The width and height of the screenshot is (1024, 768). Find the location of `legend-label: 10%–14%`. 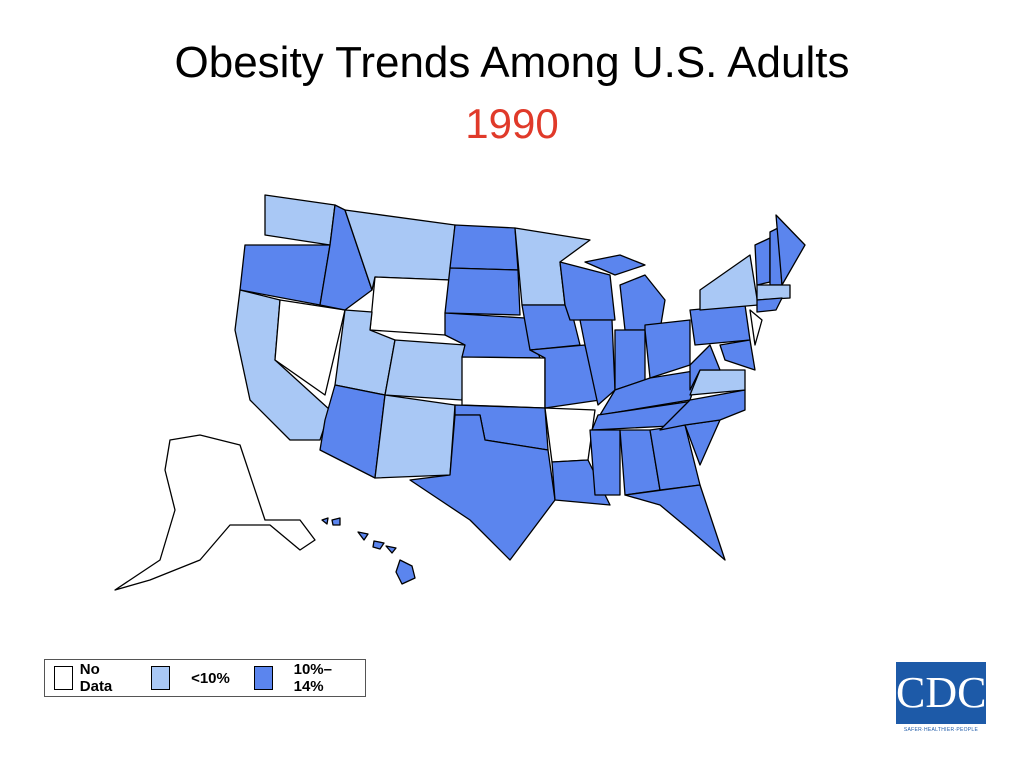

legend-label: 10%–14% is located at coordinates (312, 678).